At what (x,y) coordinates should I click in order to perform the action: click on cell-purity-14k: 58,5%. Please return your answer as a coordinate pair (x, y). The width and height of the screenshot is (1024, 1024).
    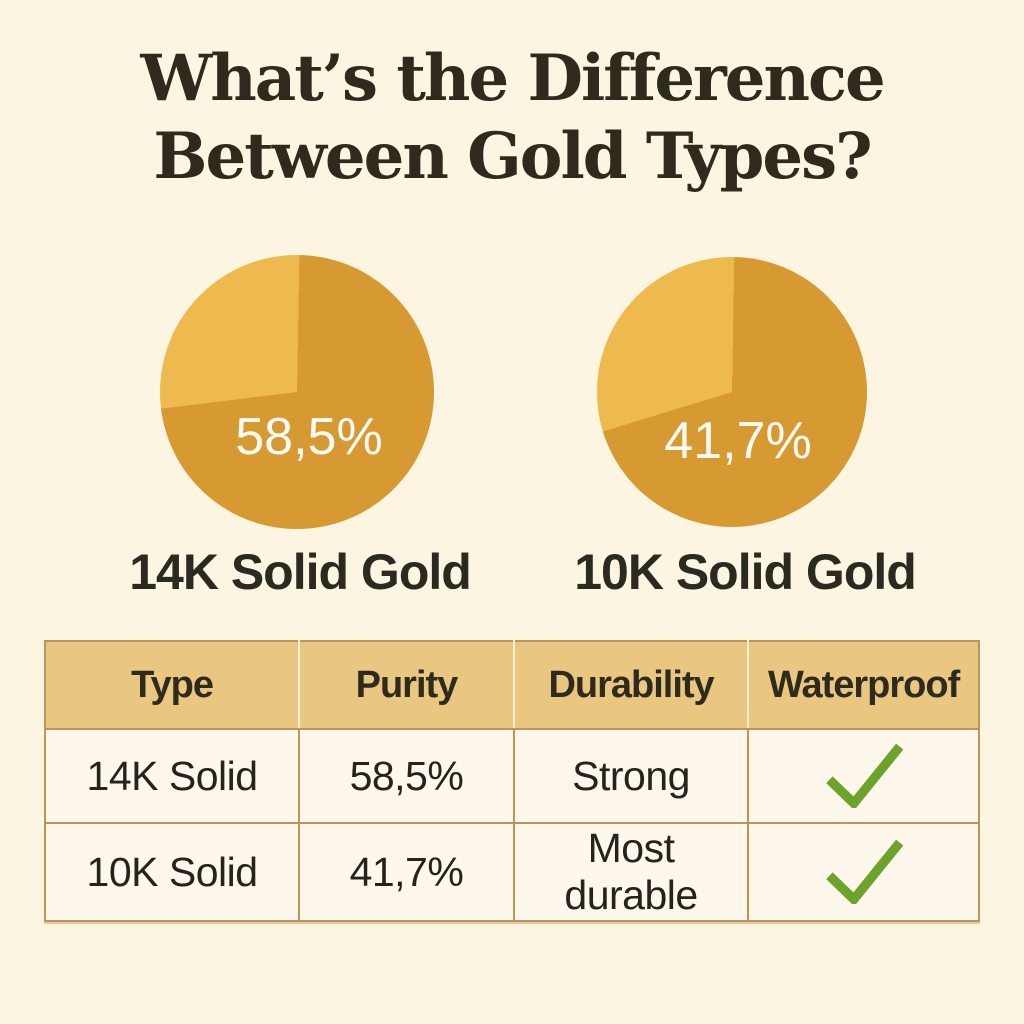
    Looking at the image, I should click on (406, 775).